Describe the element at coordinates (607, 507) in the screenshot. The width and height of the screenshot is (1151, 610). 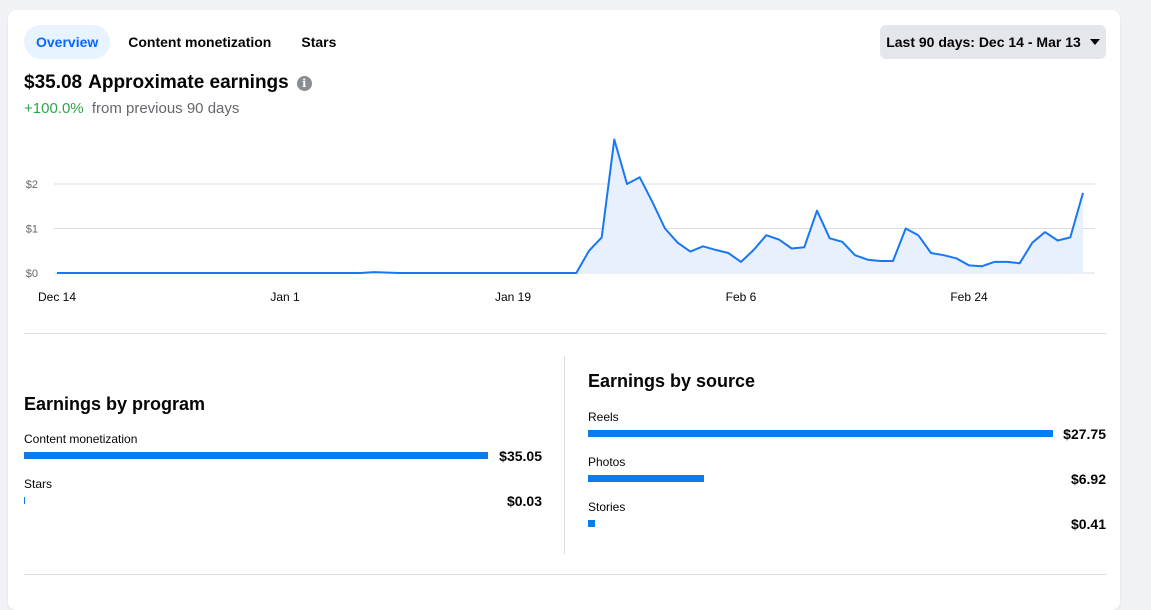
I see `source-label-stories: Stories` at that location.